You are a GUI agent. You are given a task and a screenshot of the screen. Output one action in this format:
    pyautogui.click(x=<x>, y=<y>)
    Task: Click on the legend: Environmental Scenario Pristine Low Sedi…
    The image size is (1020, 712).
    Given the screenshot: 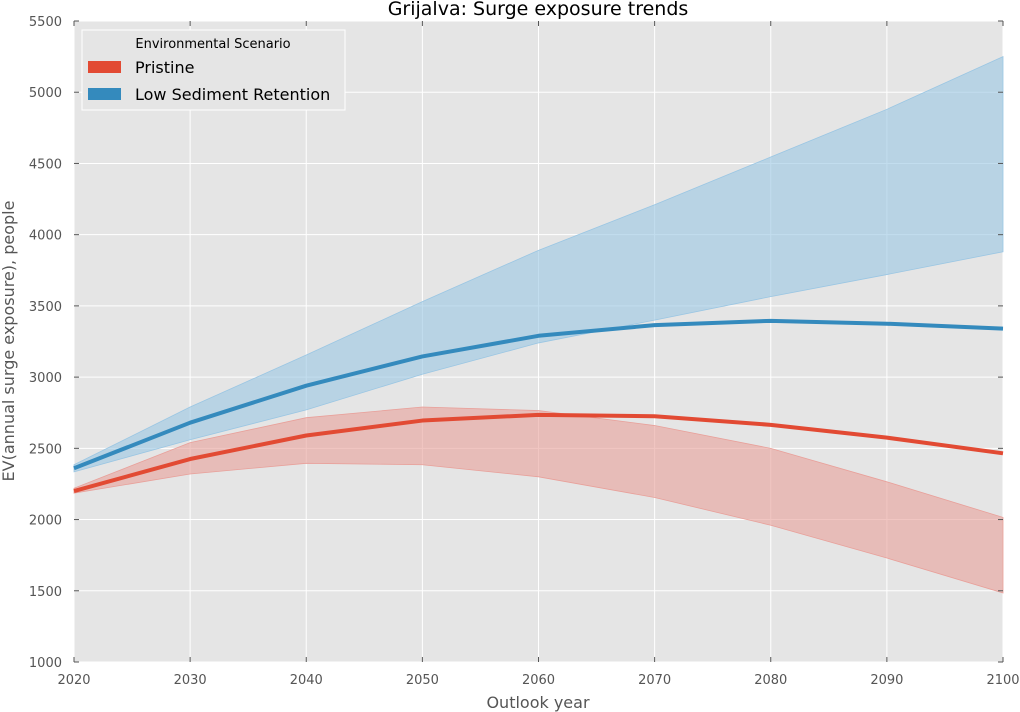 What is the action you would take?
    pyautogui.click(x=213, y=70)
    